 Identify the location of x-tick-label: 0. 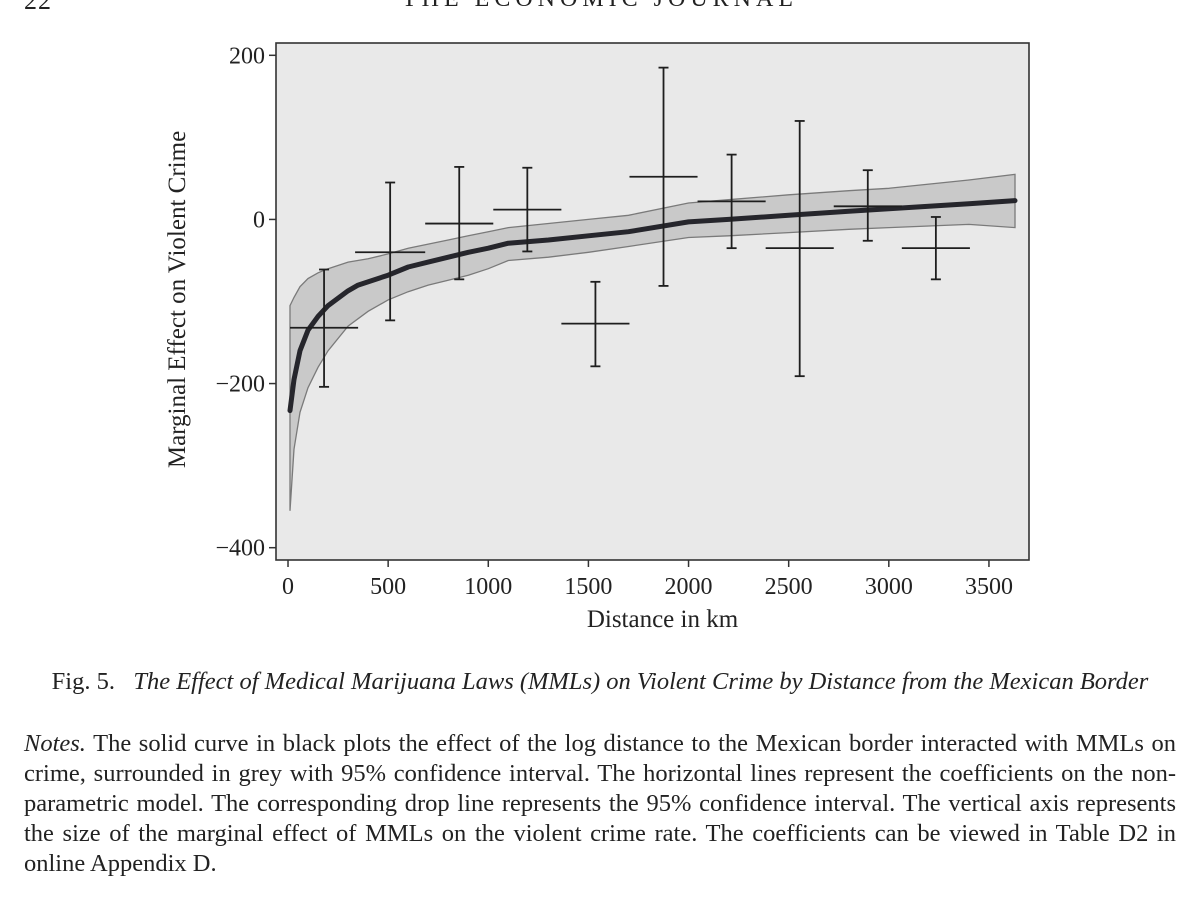
(288, 587).